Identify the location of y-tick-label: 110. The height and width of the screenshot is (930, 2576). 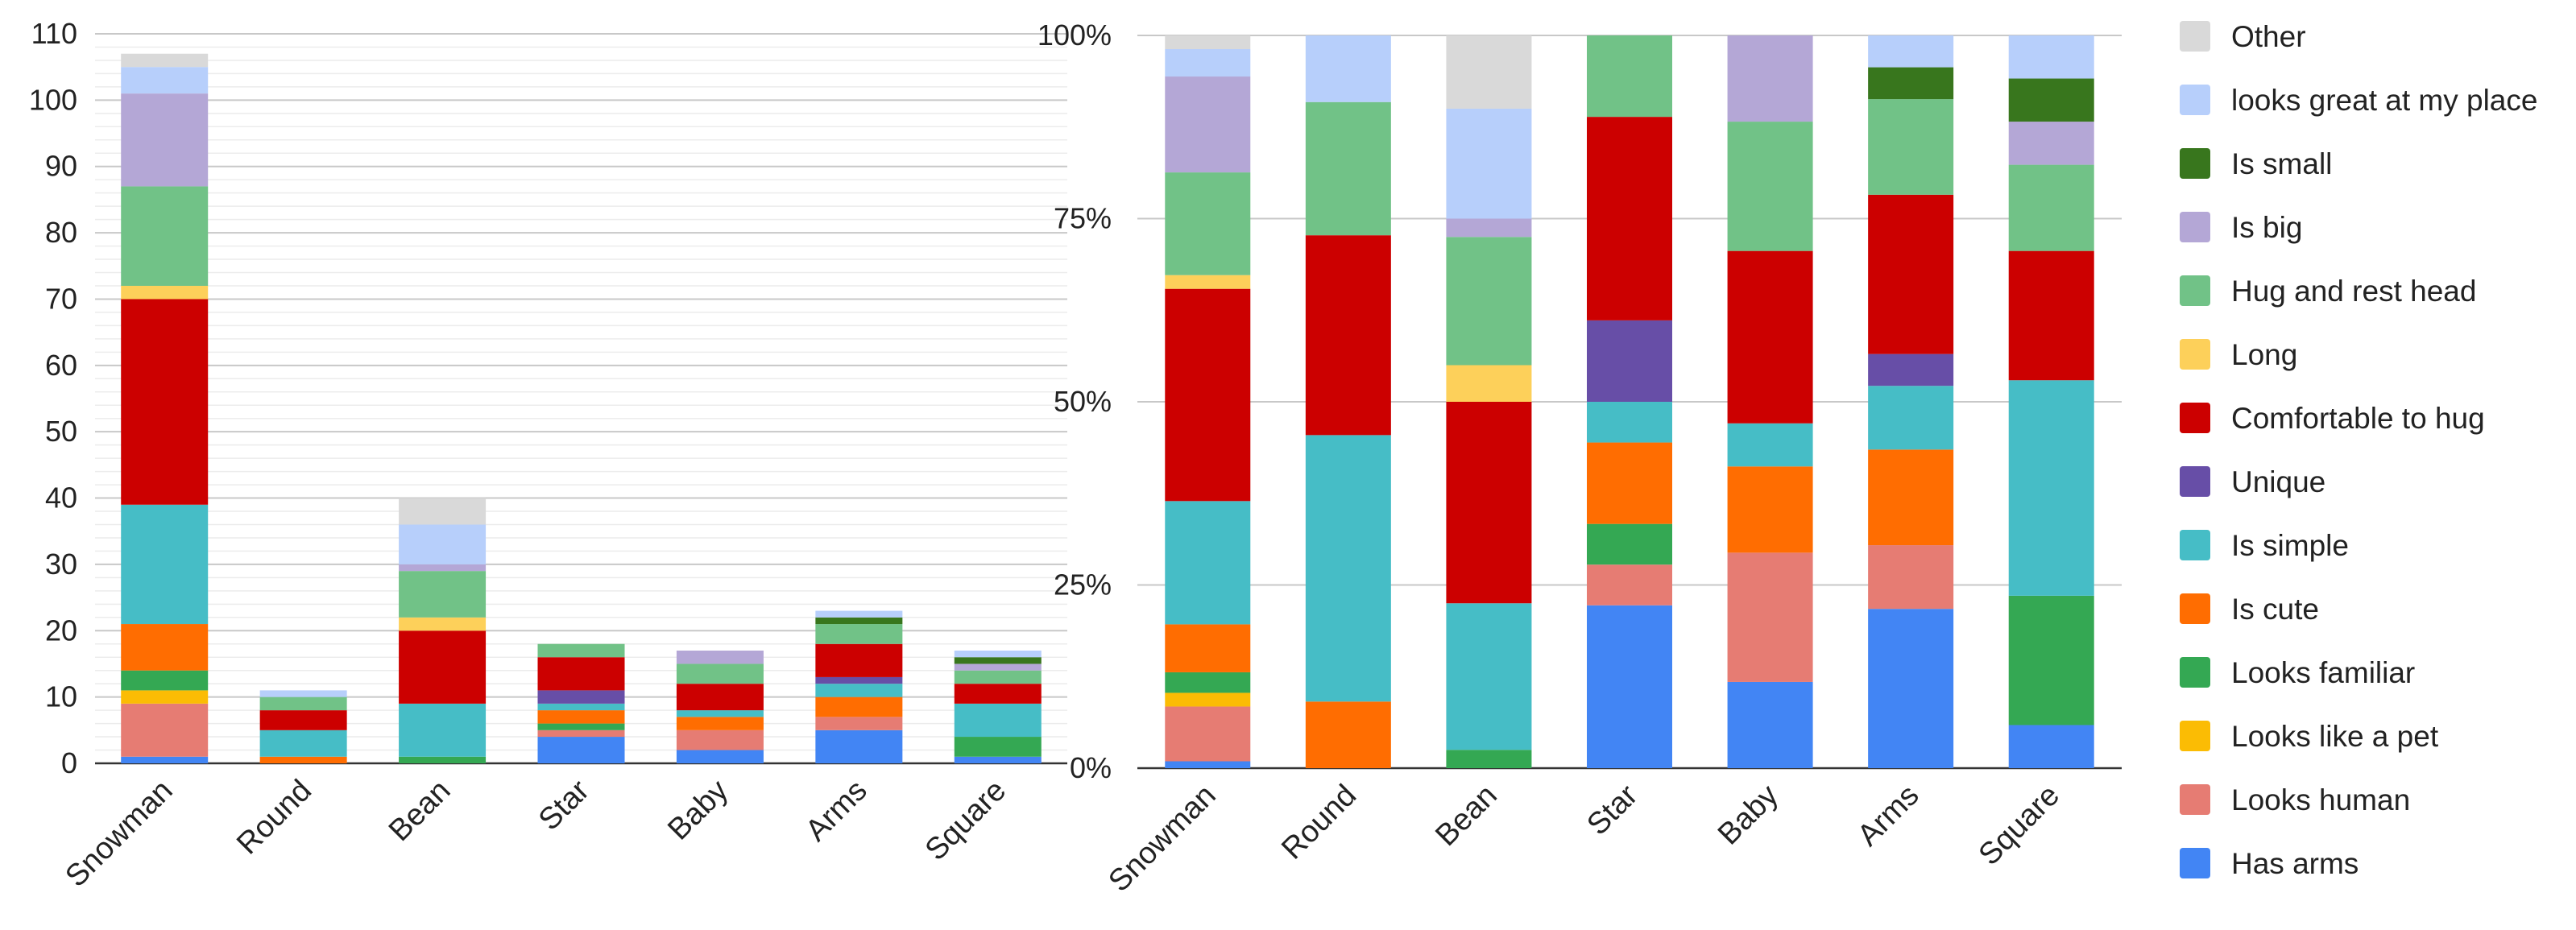
(54, 33).